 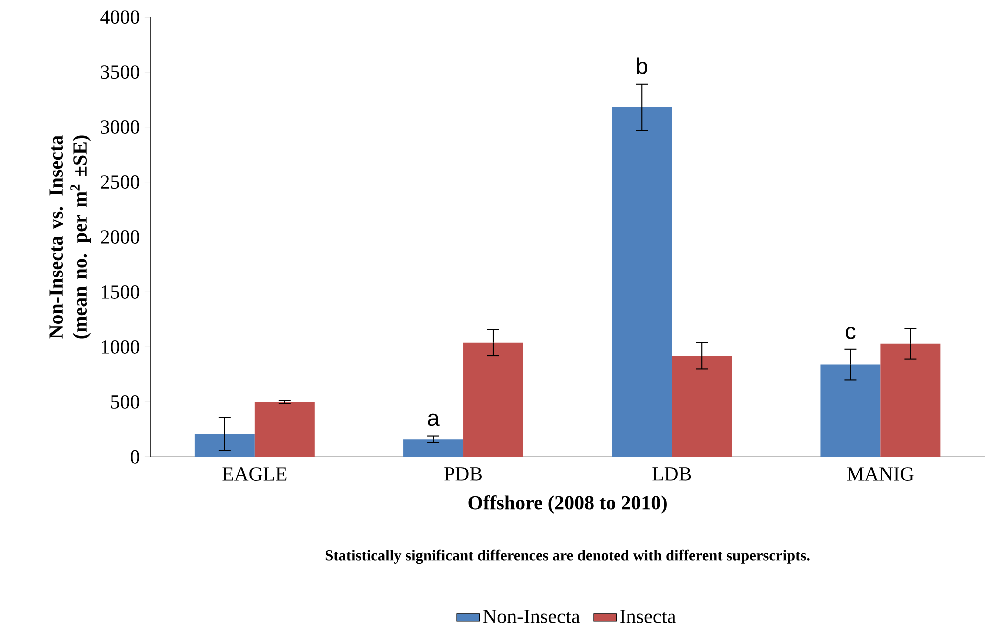 What do you see at coordinates (880, 474) in the screenshot?
I see `x-tick-label: MANIG` at bounding box center [880, 474].